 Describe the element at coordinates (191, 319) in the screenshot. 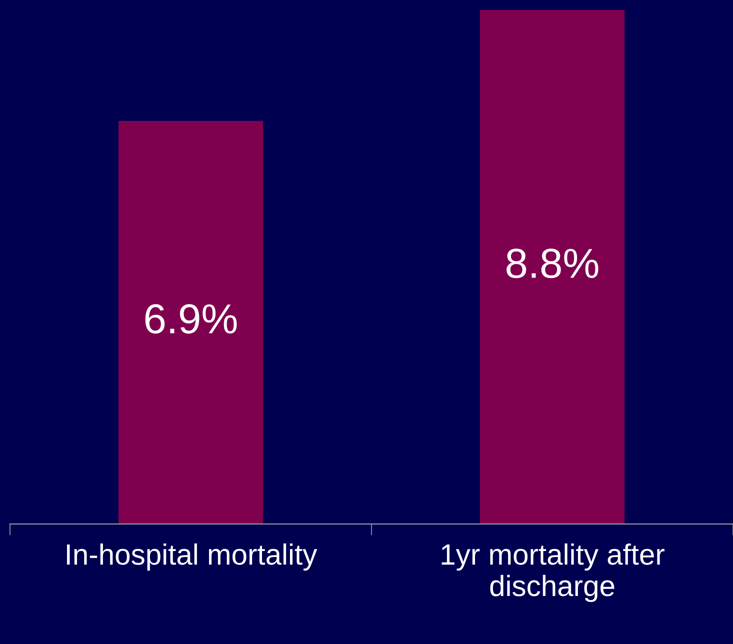

I see `data-label: 6.9%` at that location.